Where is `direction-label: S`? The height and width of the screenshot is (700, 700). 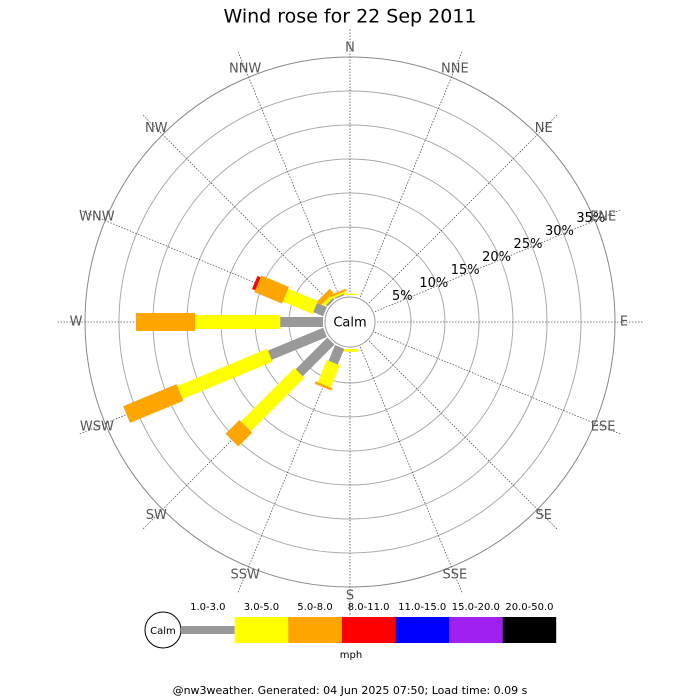 direction-label: S is located at coordinates (350, 596).